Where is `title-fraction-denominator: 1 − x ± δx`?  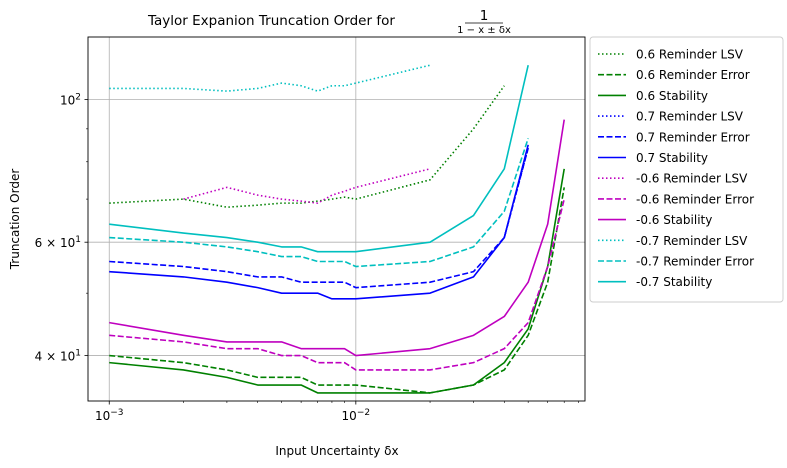 title-fraction-denominator: 1 − x ± δx is located at coordinates (484, 30).